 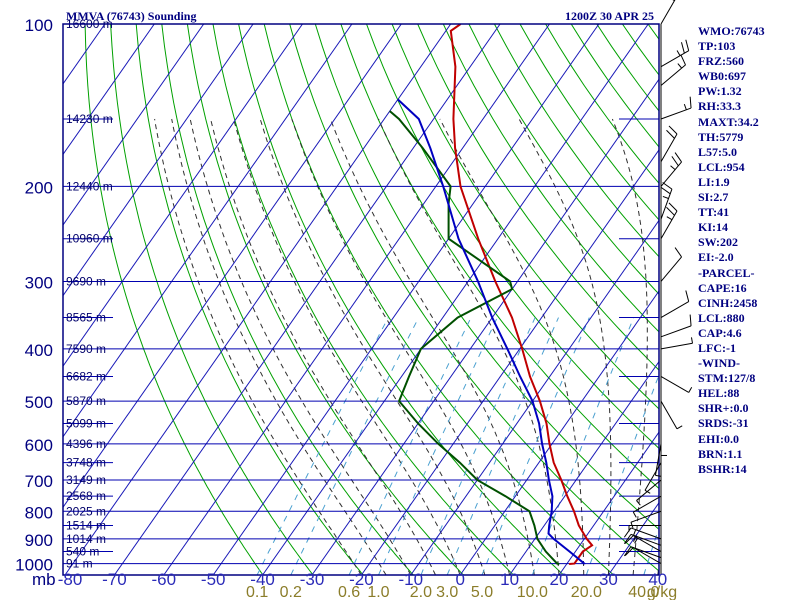 I want to click on mixing-ratio-label: 20.0, so click(x=586, y=592).